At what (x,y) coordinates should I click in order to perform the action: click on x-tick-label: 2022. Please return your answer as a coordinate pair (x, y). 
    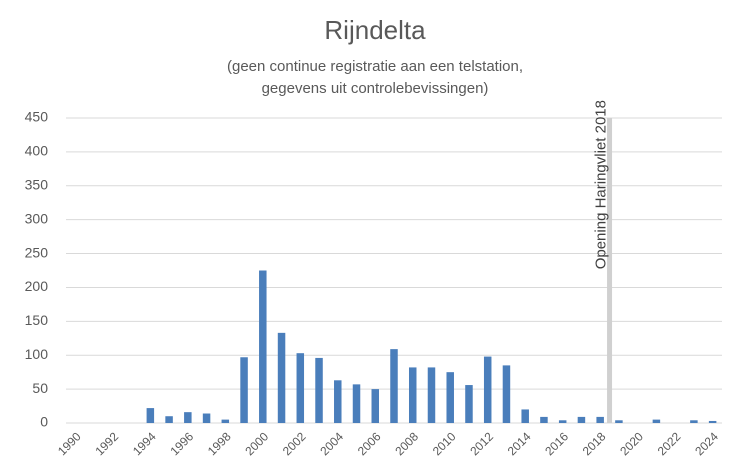
    Looking at the image, I should click on (669, 443).